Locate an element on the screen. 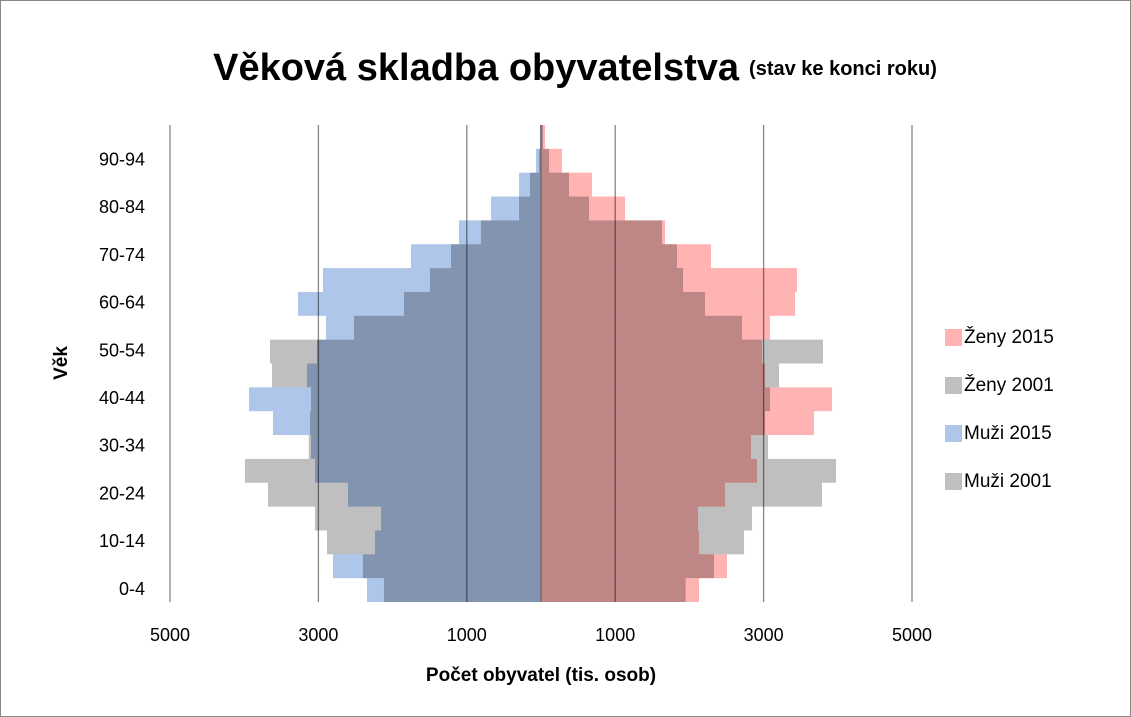 This screenshot has height=717, width=1131. legend-label: Ženy 2015 is located at coordinates (1009, 337).